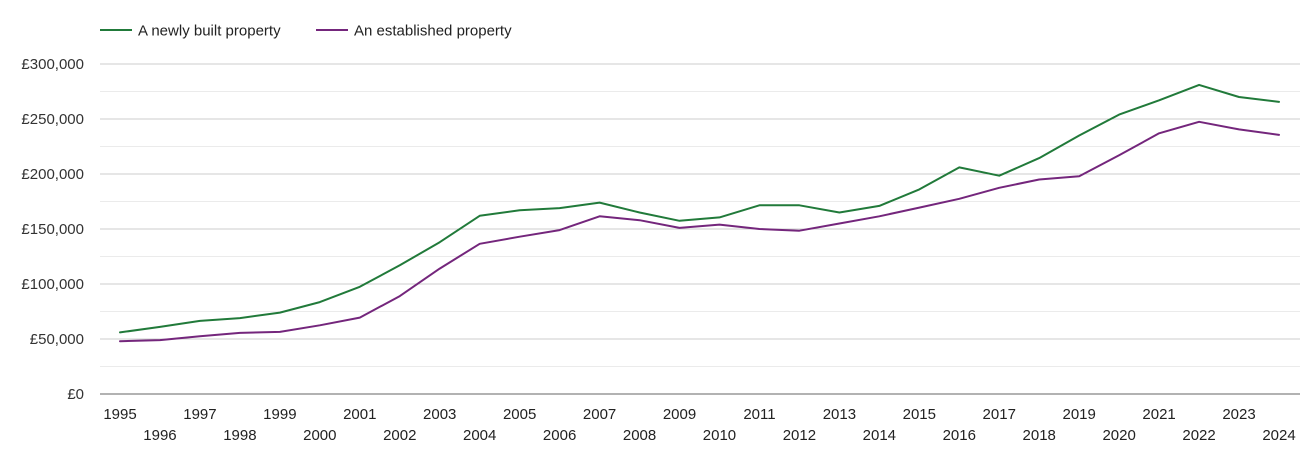  I want to click on x-tick-label: 2001, so click(359, 414).